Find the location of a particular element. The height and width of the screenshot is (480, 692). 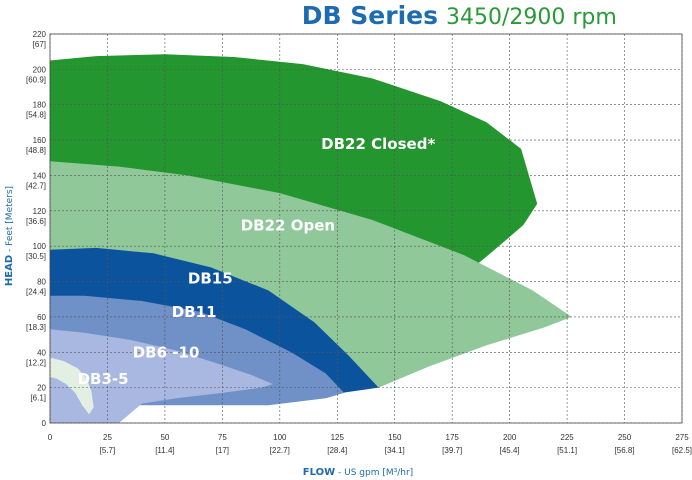

x-tick-label: 275 is located at coordinates (682, 437).